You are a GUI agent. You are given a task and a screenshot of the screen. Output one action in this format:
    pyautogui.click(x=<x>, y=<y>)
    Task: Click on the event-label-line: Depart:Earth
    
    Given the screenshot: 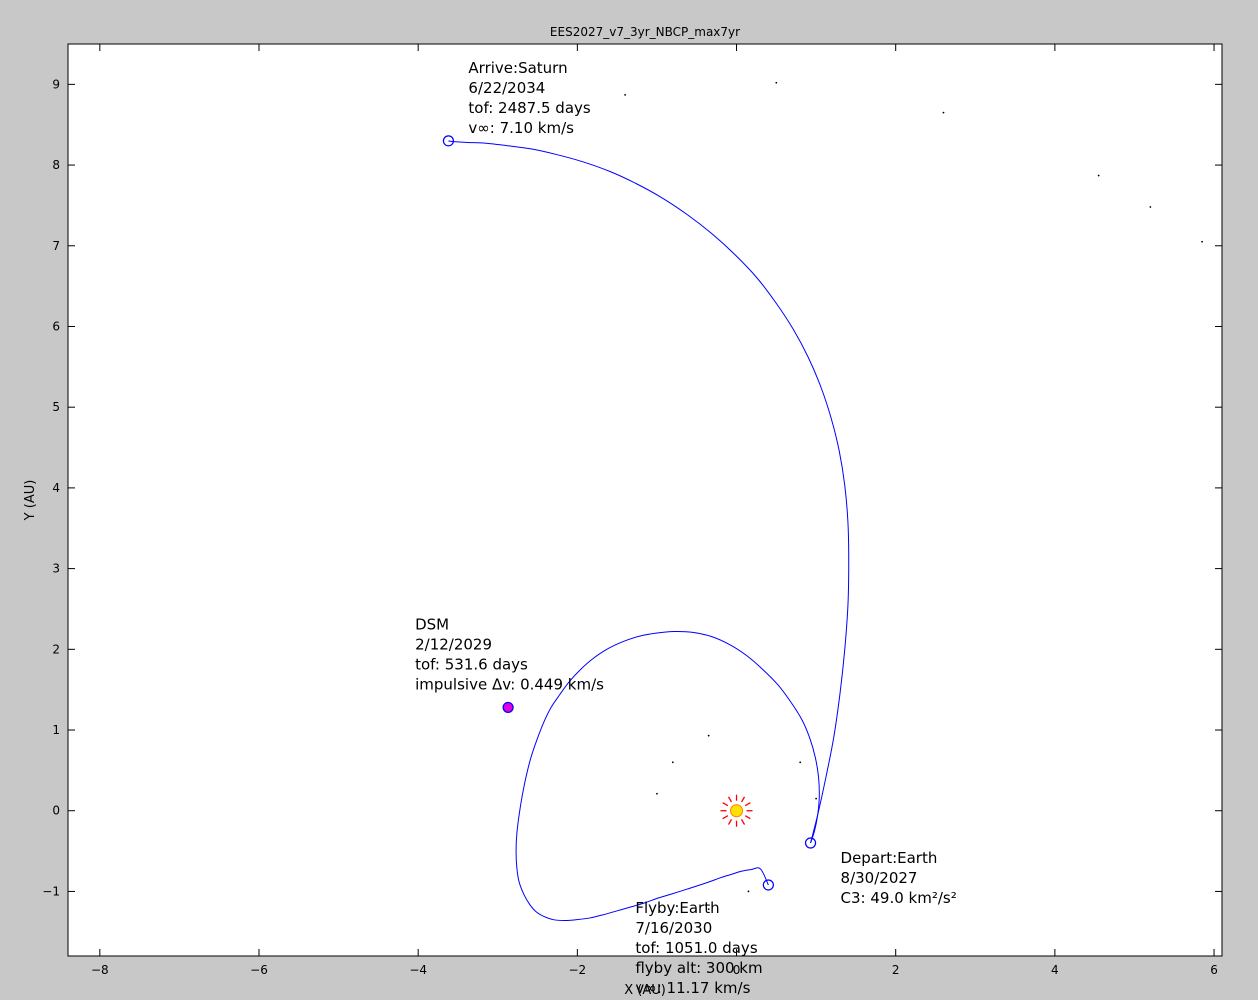 What is the action you would take?
    pyautogui.click(x=889, y=858)
    